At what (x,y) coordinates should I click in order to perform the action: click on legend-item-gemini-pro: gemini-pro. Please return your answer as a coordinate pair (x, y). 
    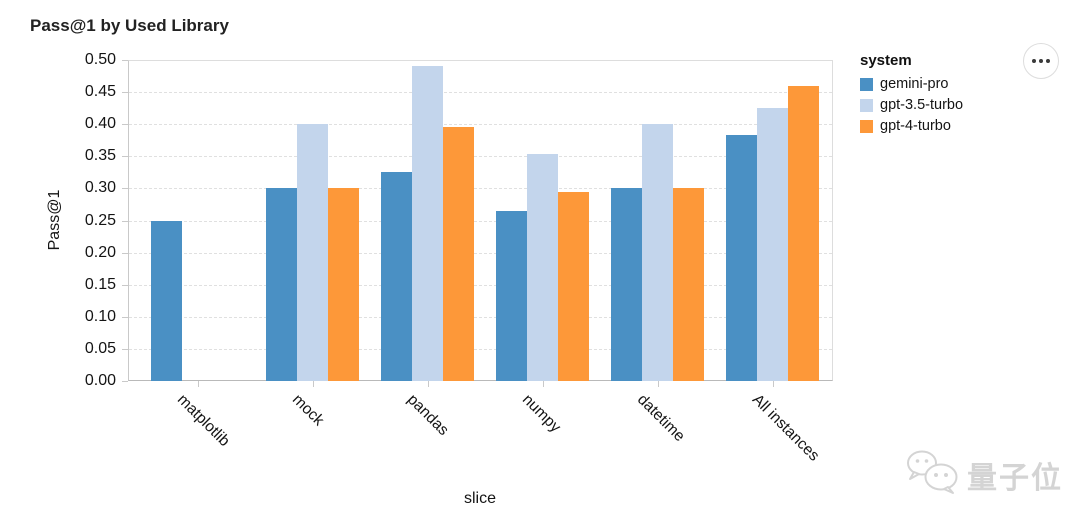
    Looking at the image, I should click on (911, 84).